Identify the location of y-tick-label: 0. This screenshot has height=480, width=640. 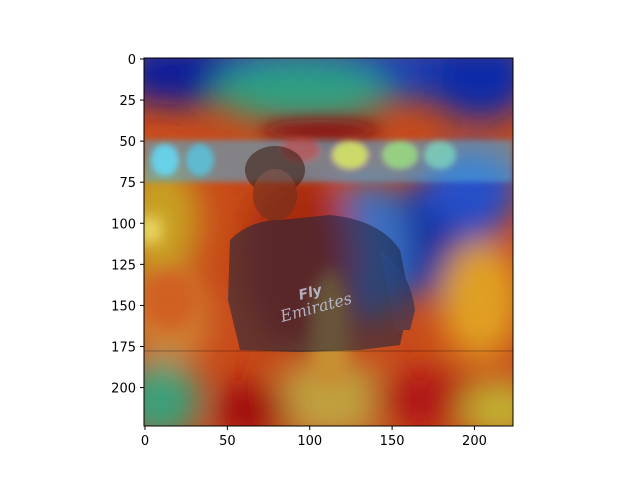
(132, 60).